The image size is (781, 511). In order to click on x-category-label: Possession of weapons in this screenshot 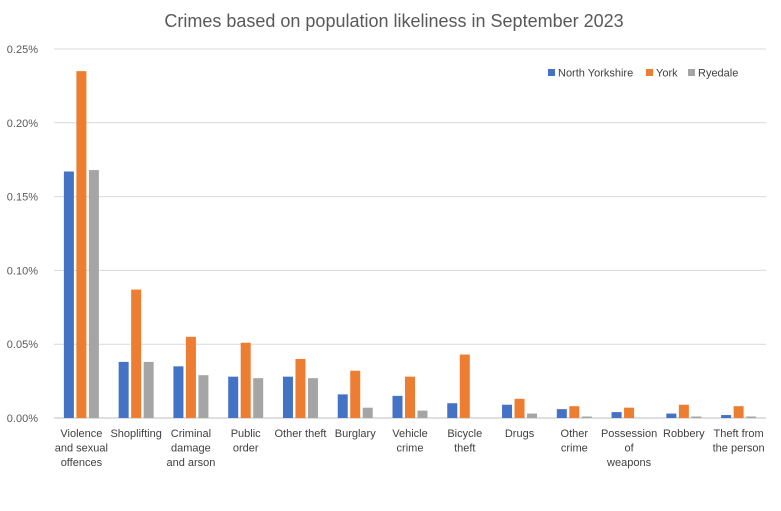, I will do `click(629, 448)`.